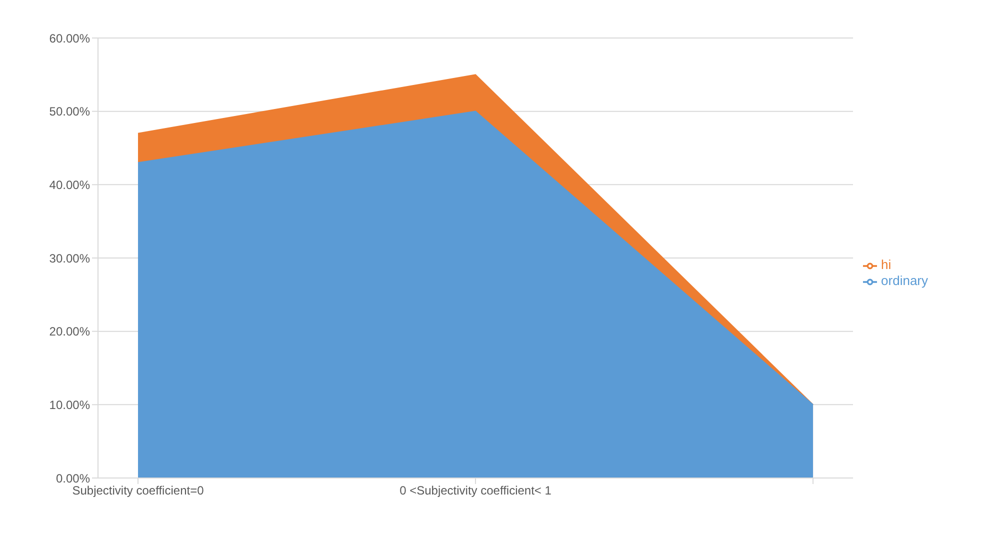 This screenshot has width=983, height=551. What do you see at coordinates (69, 405) in the screenshot?
I see `y-tick-label: 10.00%` at bounding box center [69, 405].